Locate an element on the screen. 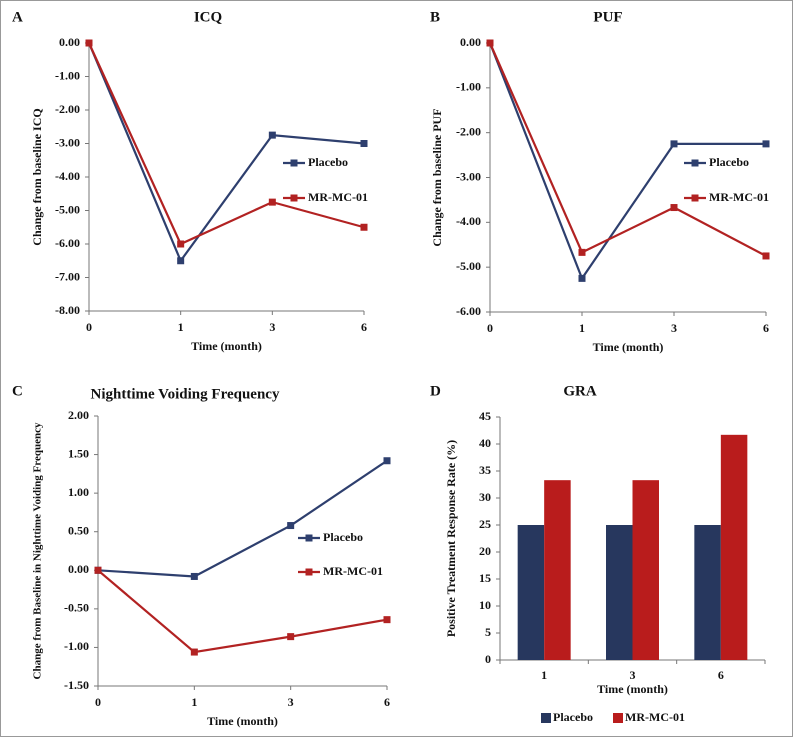 This screenshot has width=793, height=737. chart-title: PUF is located at coordinates (607, 17).